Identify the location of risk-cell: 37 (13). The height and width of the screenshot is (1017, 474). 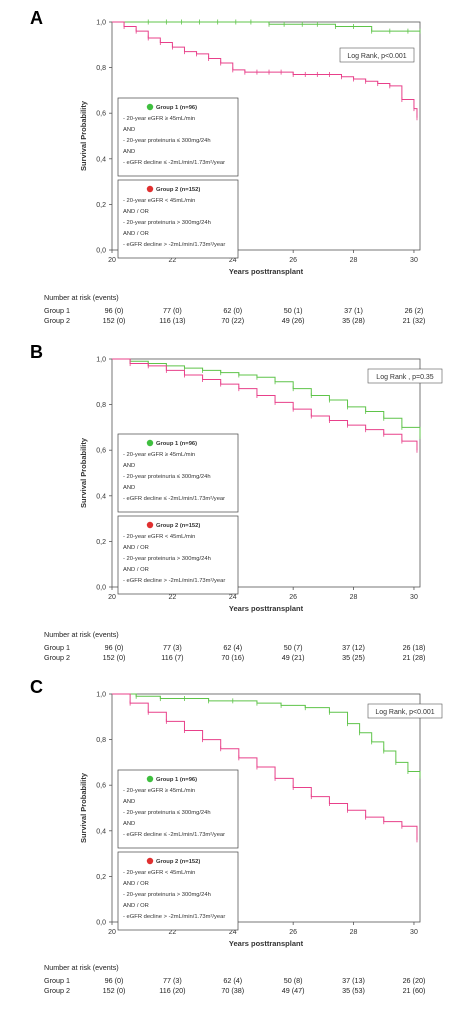
(353, 980).